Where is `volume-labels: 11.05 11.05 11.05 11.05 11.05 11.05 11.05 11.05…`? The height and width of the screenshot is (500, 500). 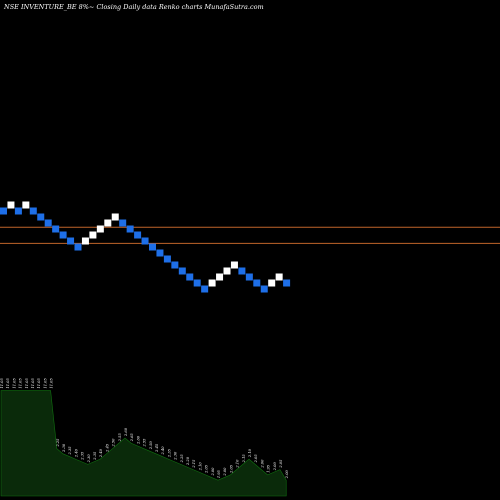
volume-labels: 11.05 11.05 11.05 11.05 11.05 11.05 11.05 11.05… is located at coordinates (144, 429).